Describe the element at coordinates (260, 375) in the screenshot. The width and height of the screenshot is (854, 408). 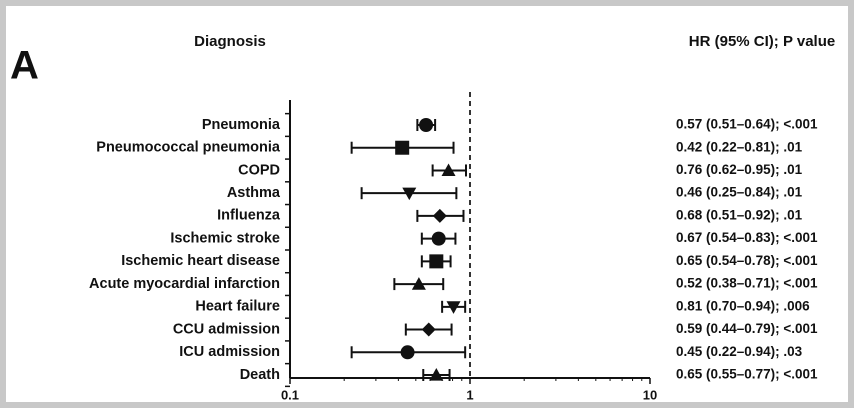
I see `category-label: Death` at that location.